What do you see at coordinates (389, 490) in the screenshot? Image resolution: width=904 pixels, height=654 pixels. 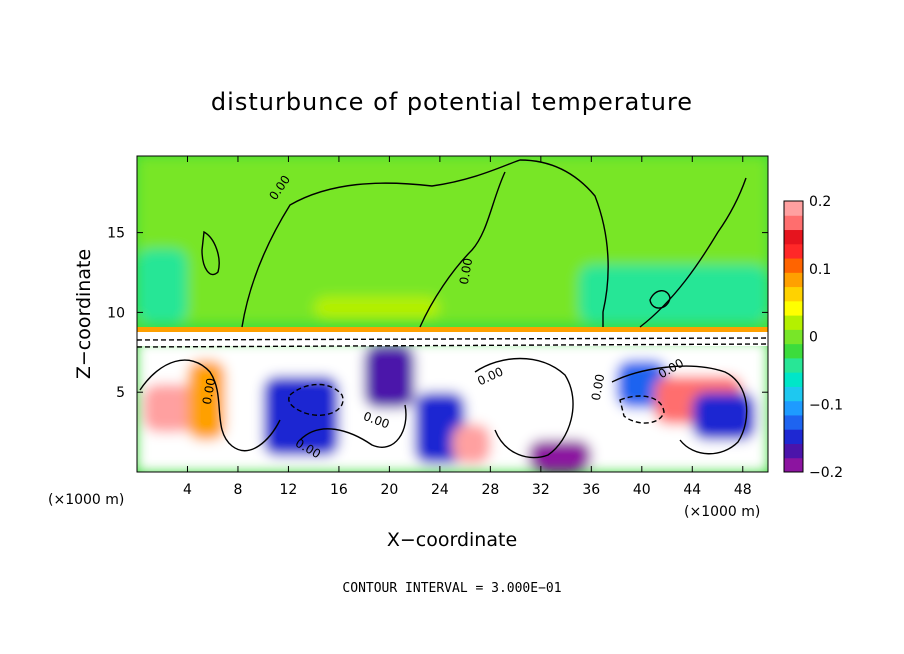 I see `x-tick-label-20: 20` at bounding box center [389, 490].